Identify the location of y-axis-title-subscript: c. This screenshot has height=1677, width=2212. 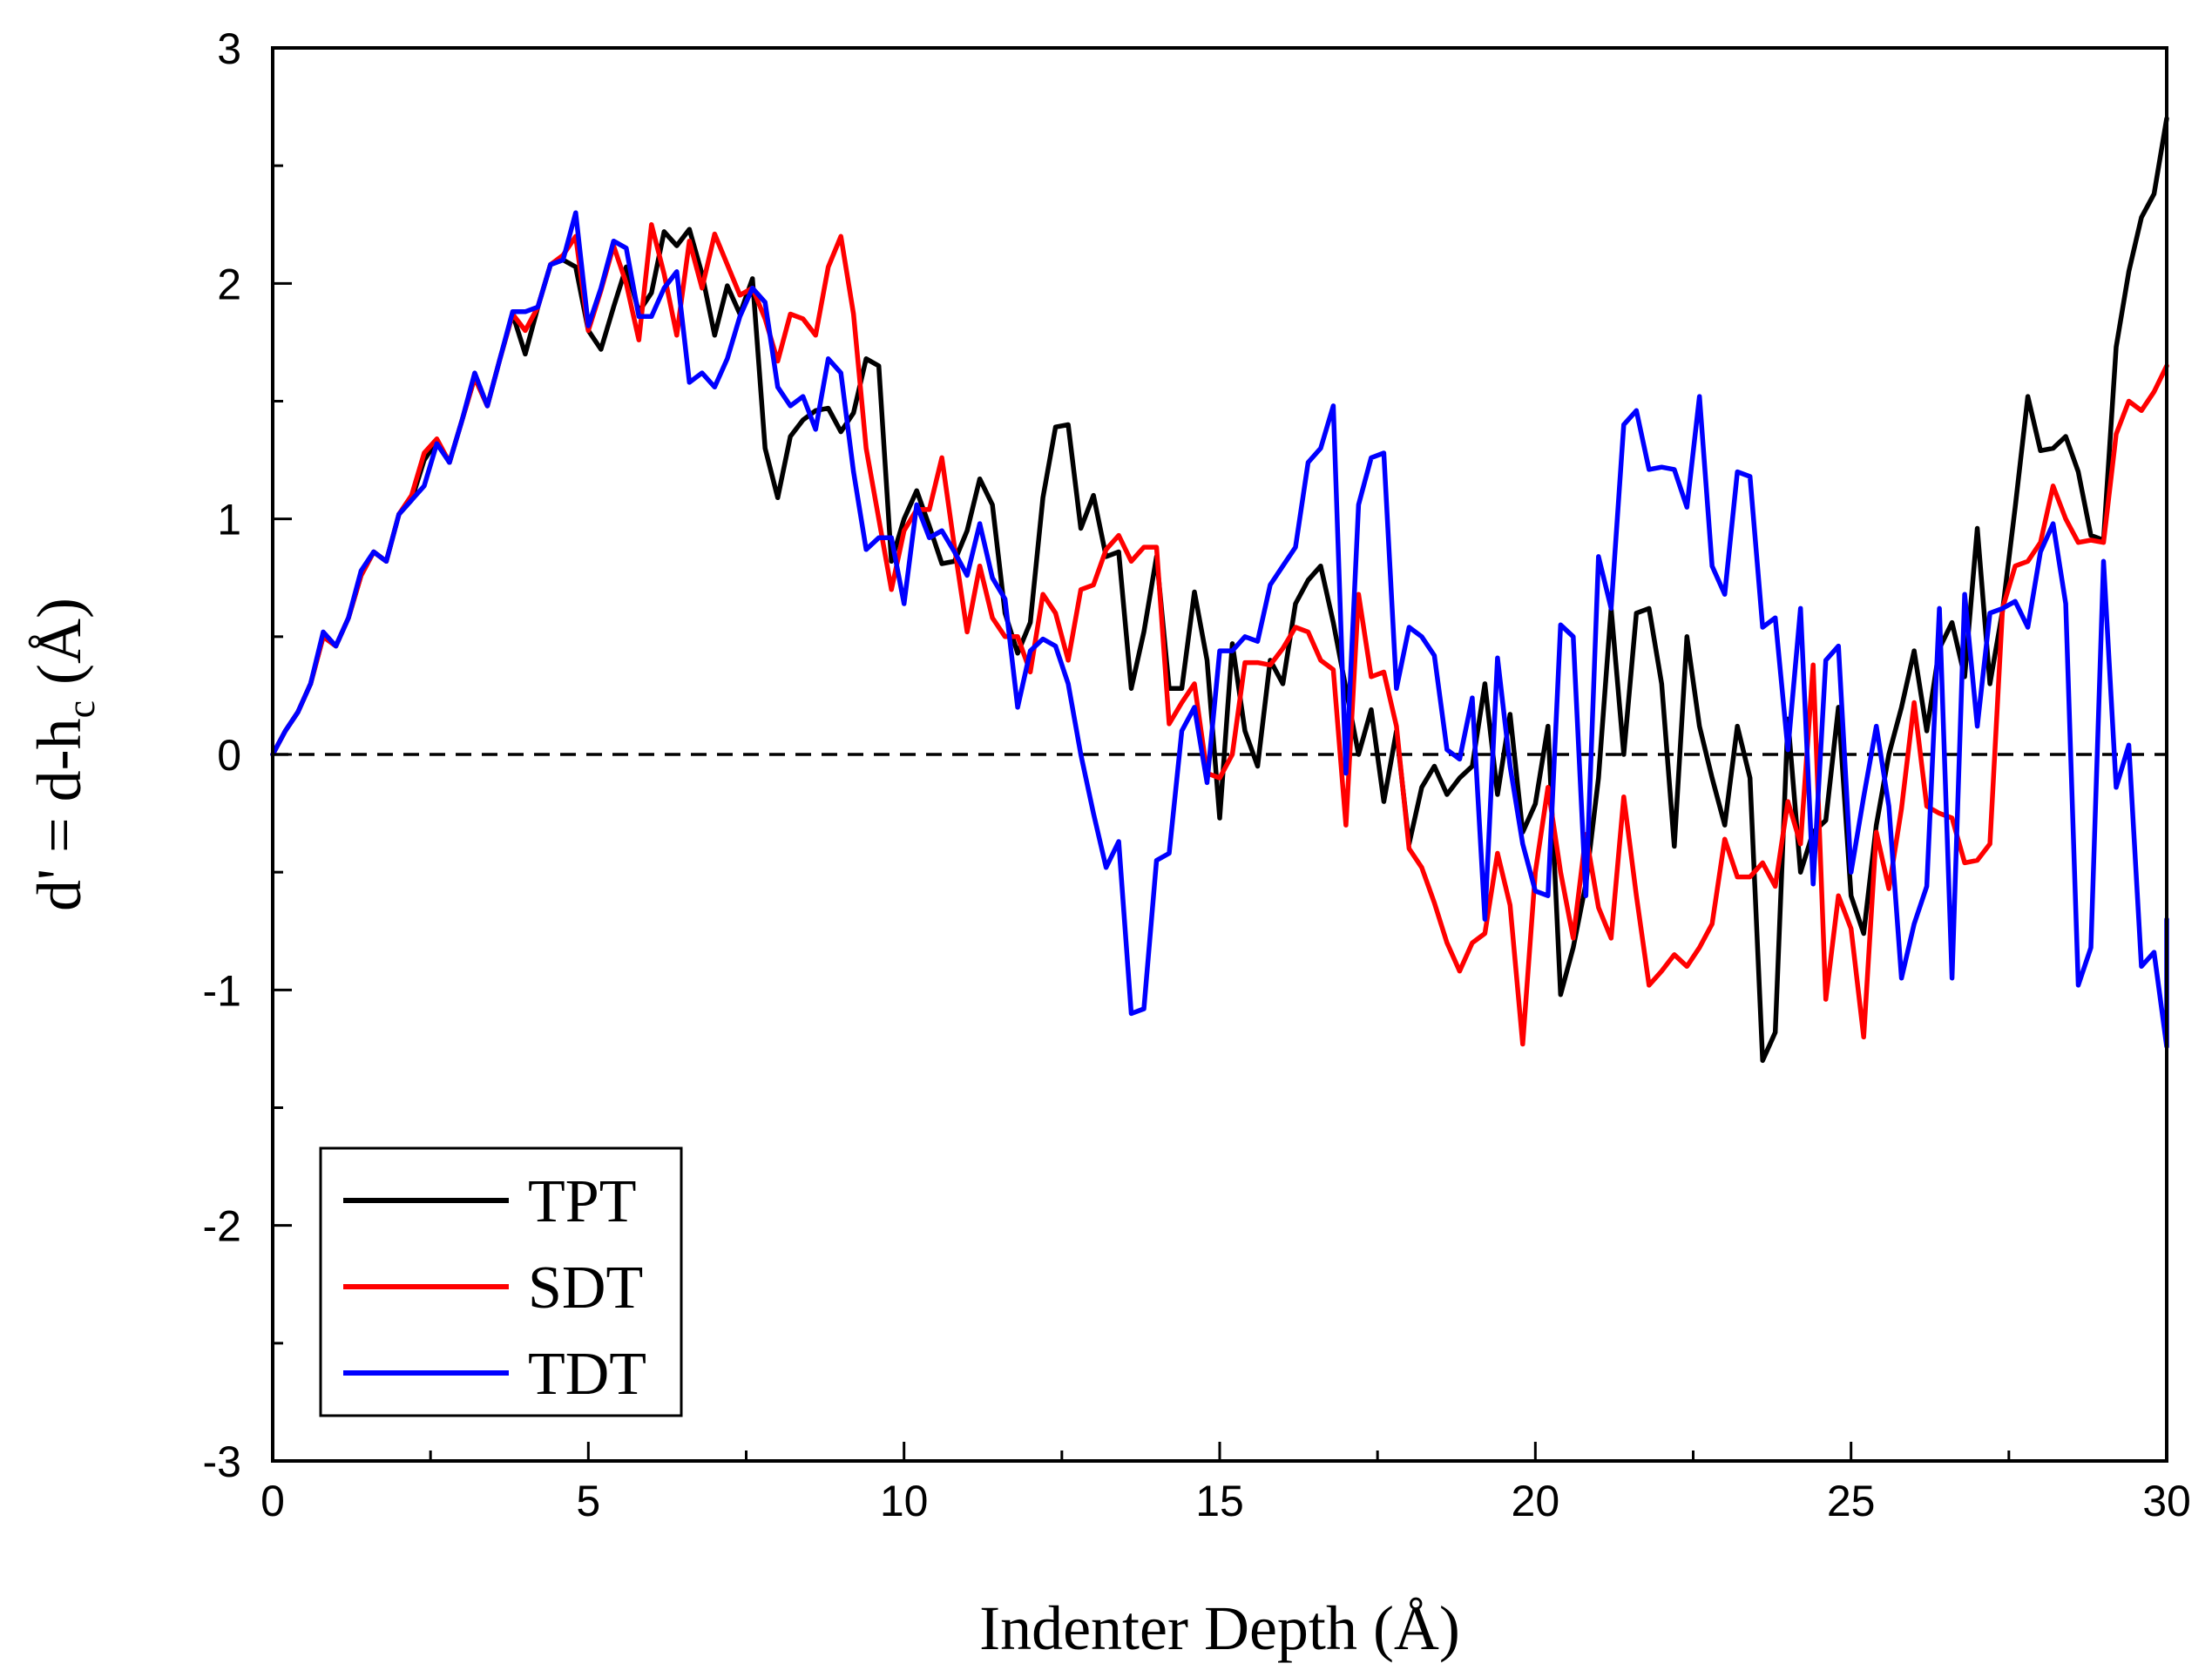
(80, 709).